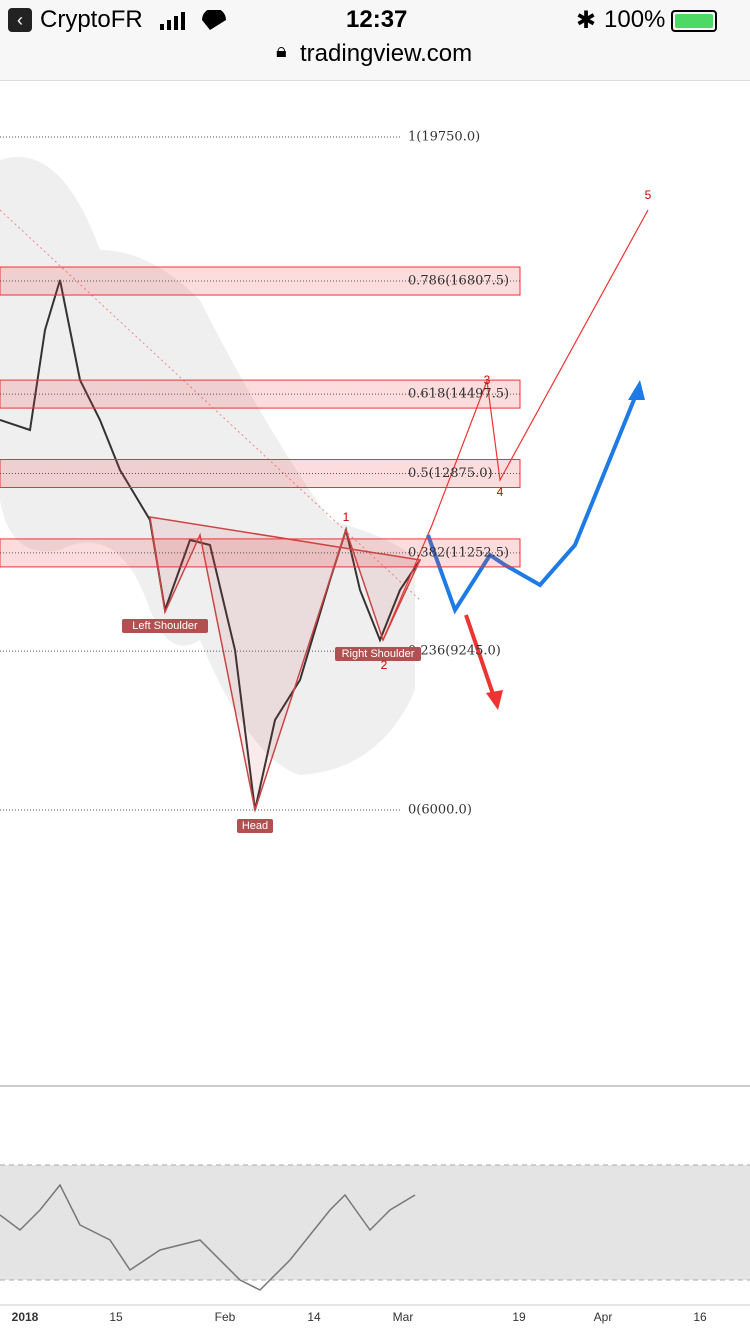 This screenshot has width=750, height=1334. I want to click on lock-icon: 🔒︎, so click(281, 51).